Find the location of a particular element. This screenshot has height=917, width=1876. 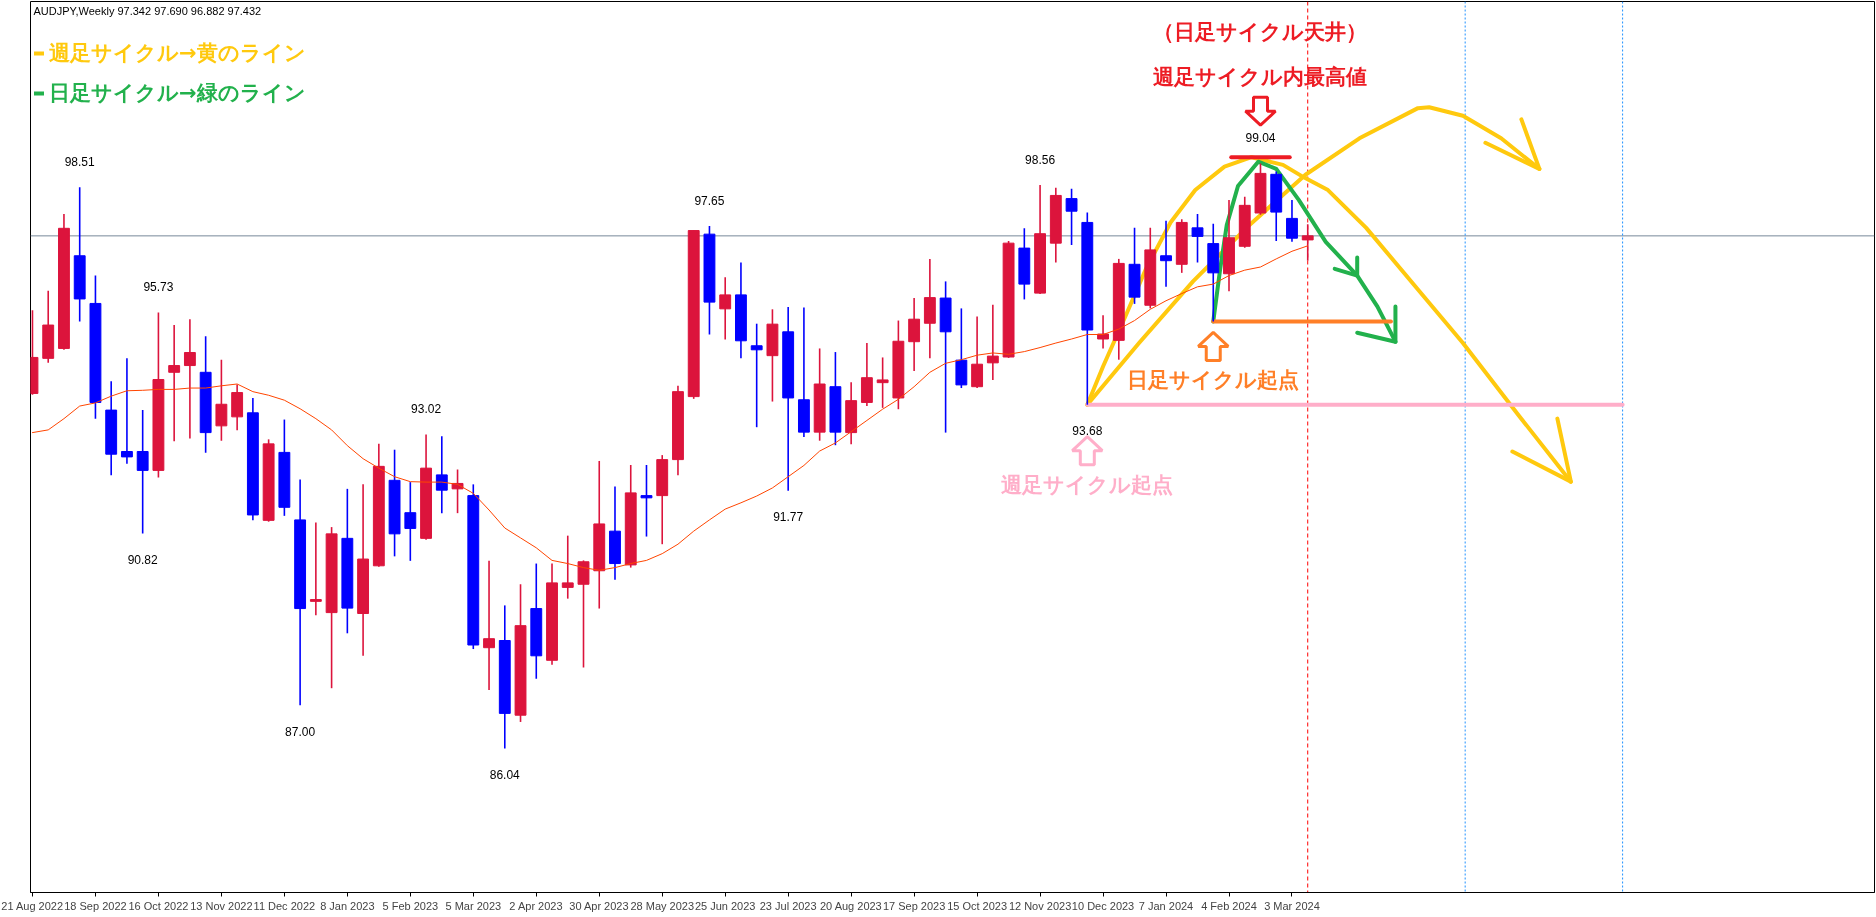

x-tick-label: 30 Apr 2023 is located at coordinates (599, 905).